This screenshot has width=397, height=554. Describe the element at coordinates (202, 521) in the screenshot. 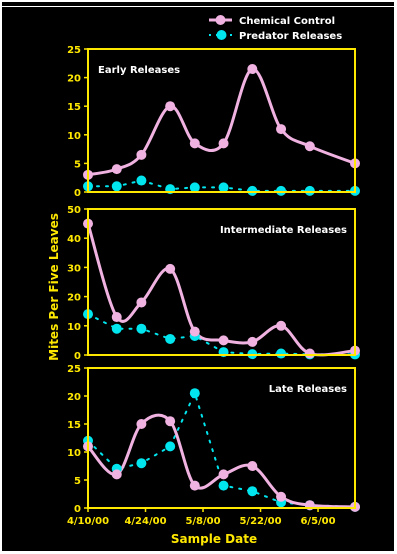

I see `x-tick-label: 5/8/00` at that location.